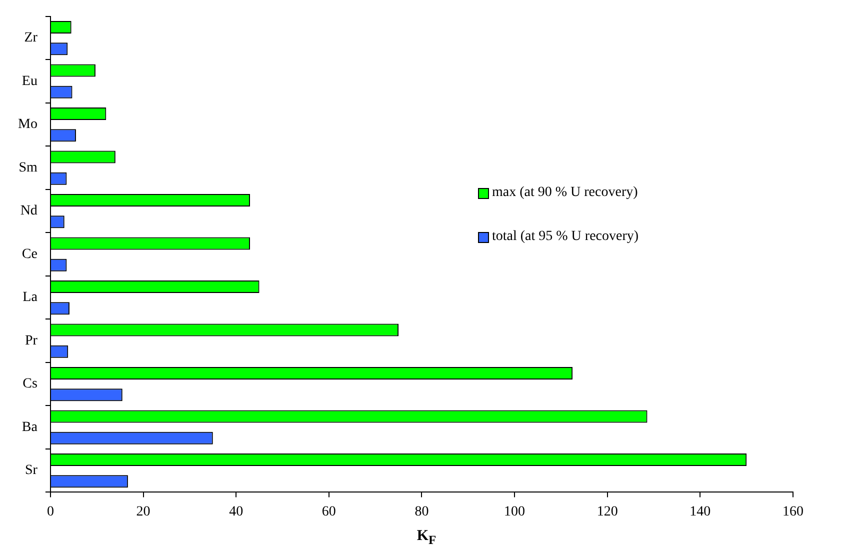  Describe the element at coordinates (50, 512) in the screenshot. I see `x-tick-label: 0` at that location.